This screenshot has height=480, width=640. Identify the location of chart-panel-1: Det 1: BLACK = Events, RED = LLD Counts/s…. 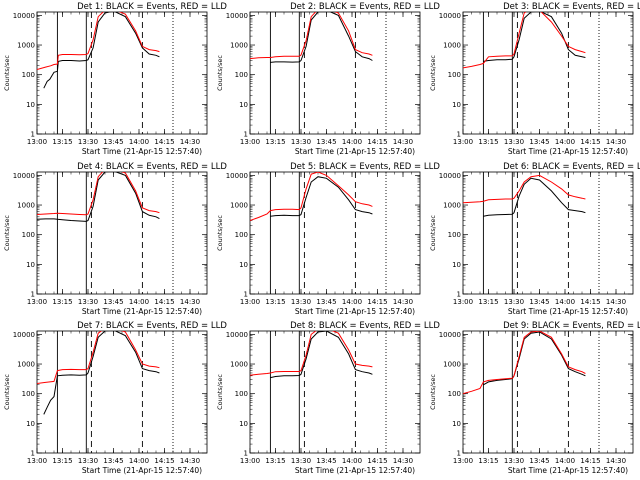
(115, 79).